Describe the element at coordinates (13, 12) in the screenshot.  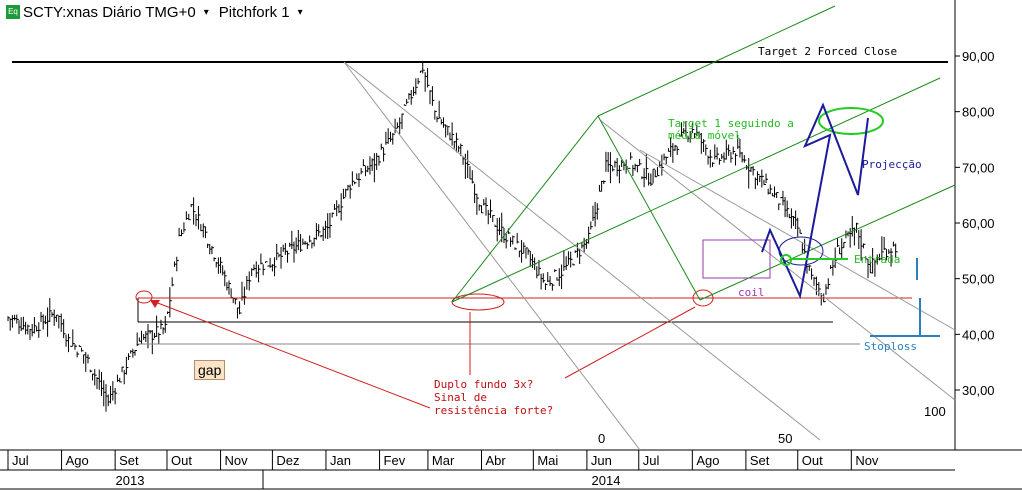
I see `equity-icon: Eq` at that location.